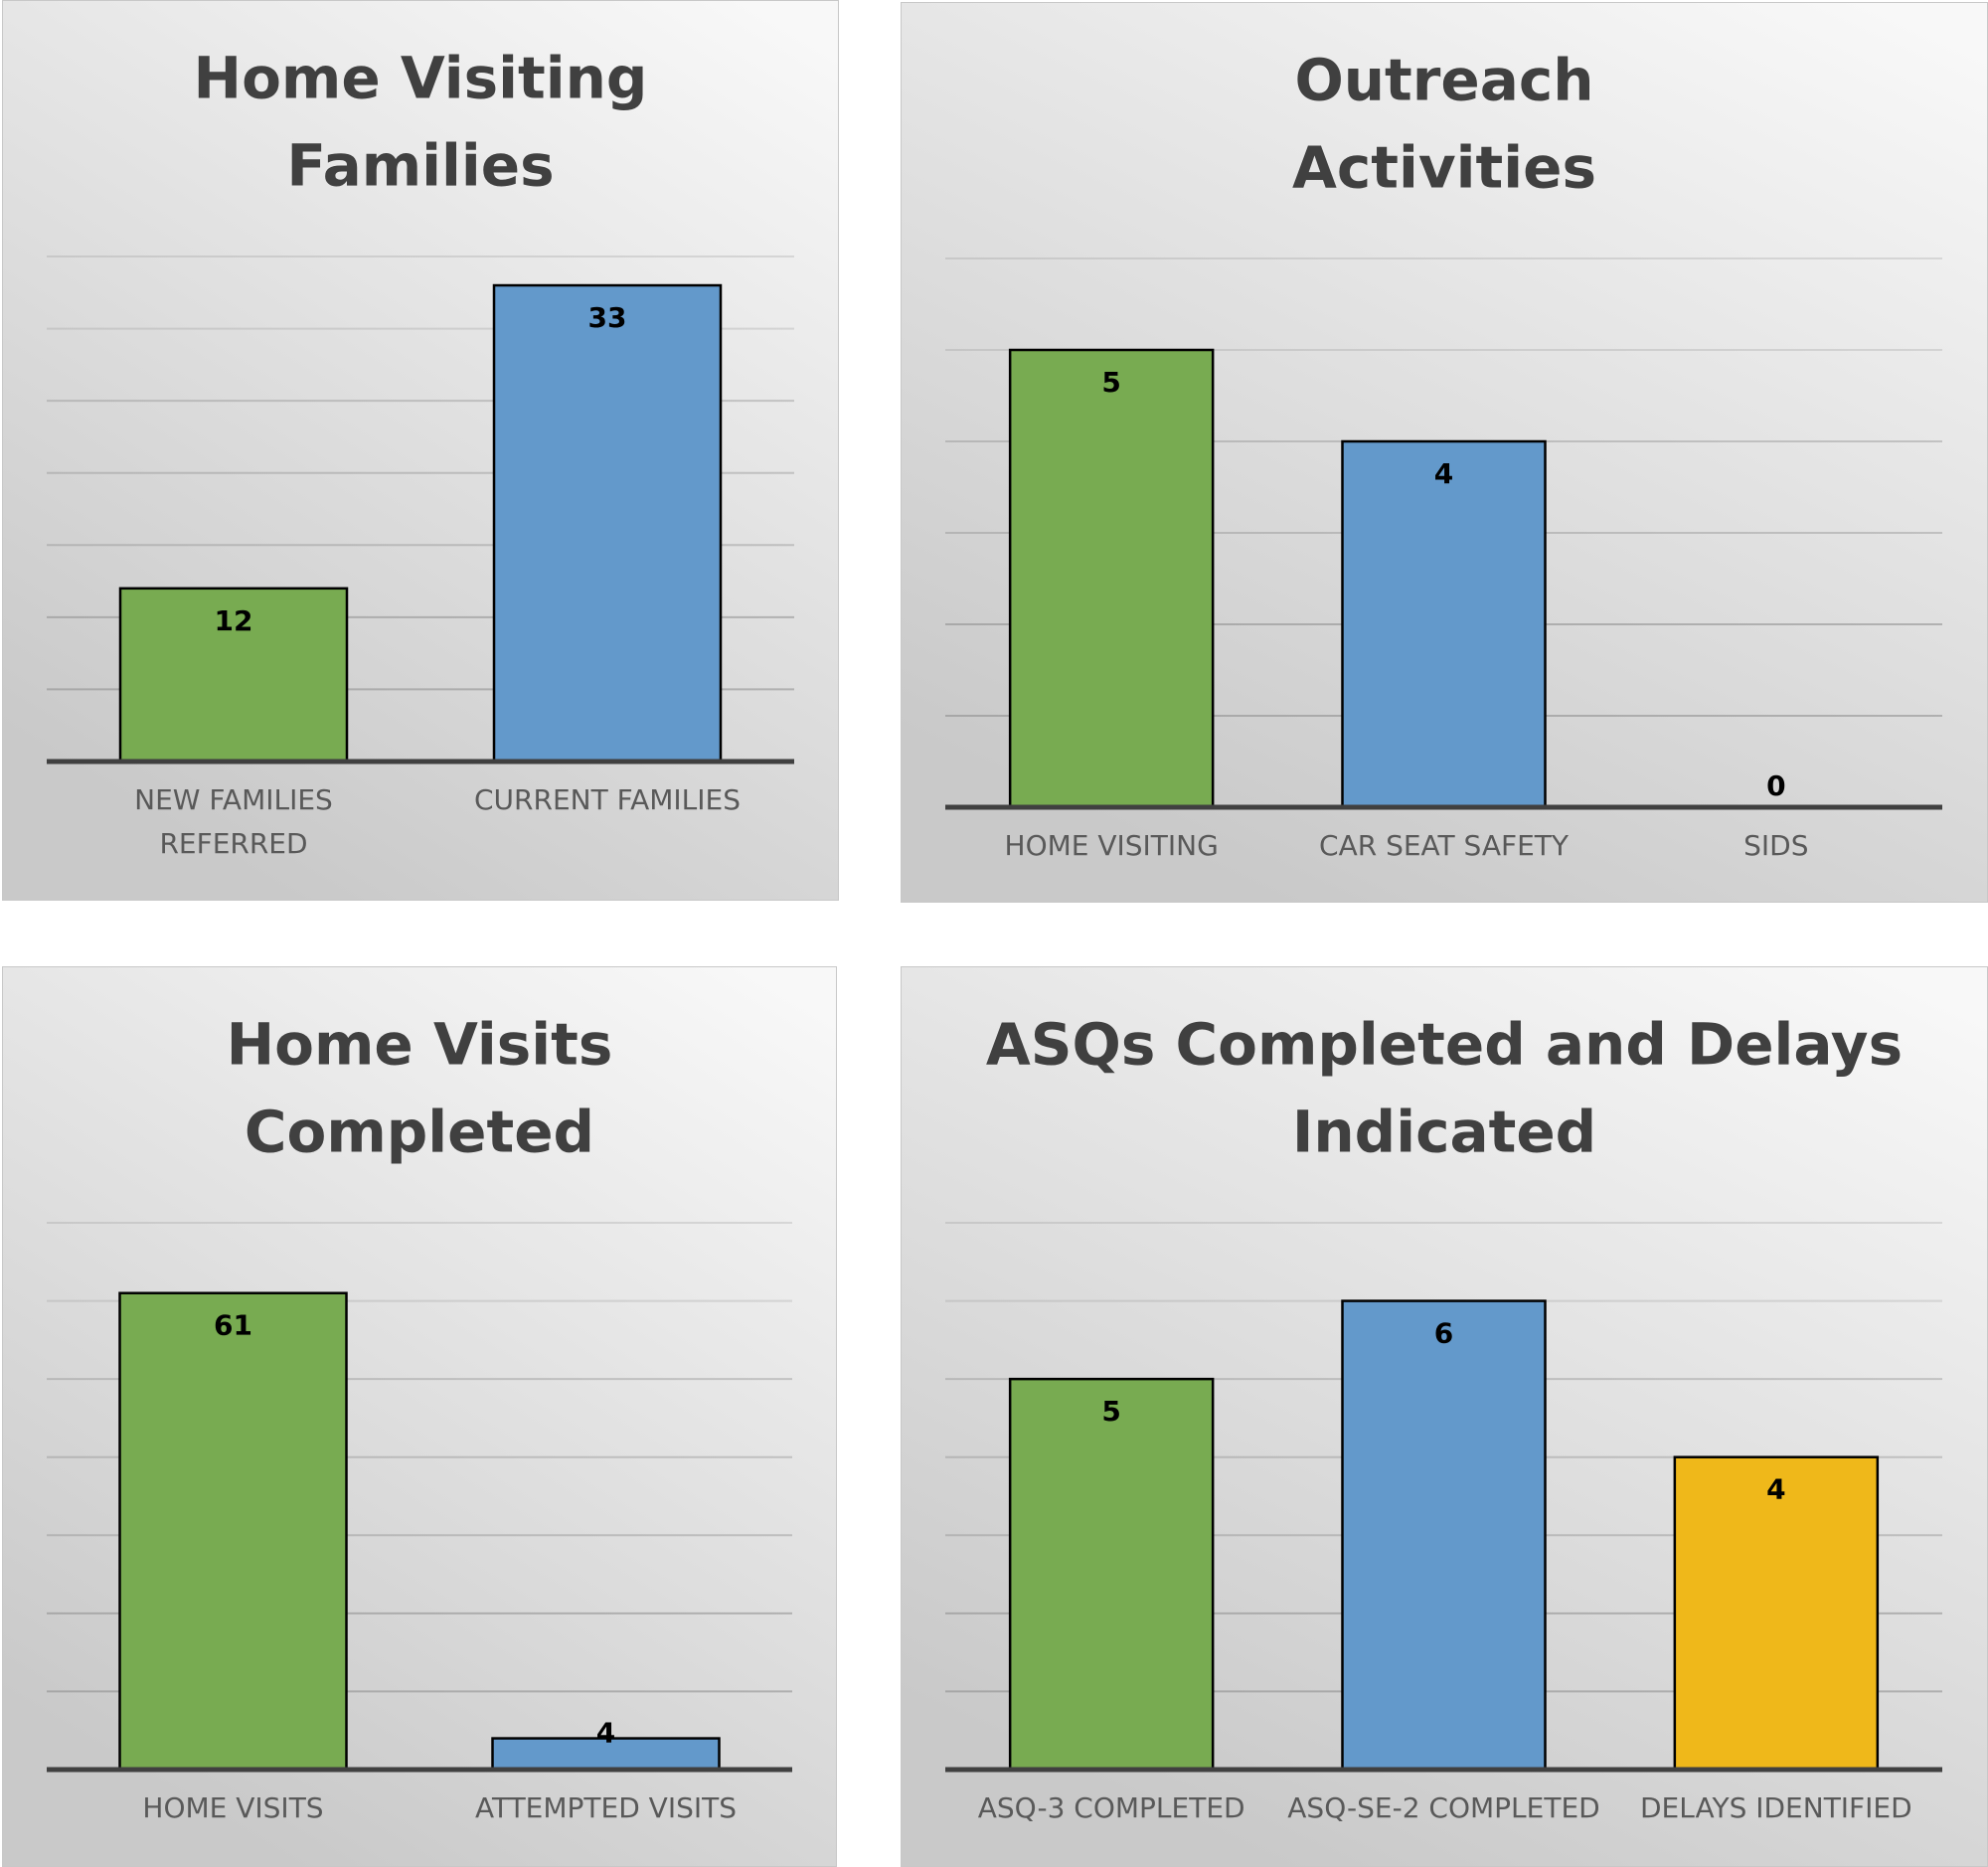  What do you see at coordinates (607, 317) in the screenshot?
I see `data-label: 33` at bounding box center [607, 317].